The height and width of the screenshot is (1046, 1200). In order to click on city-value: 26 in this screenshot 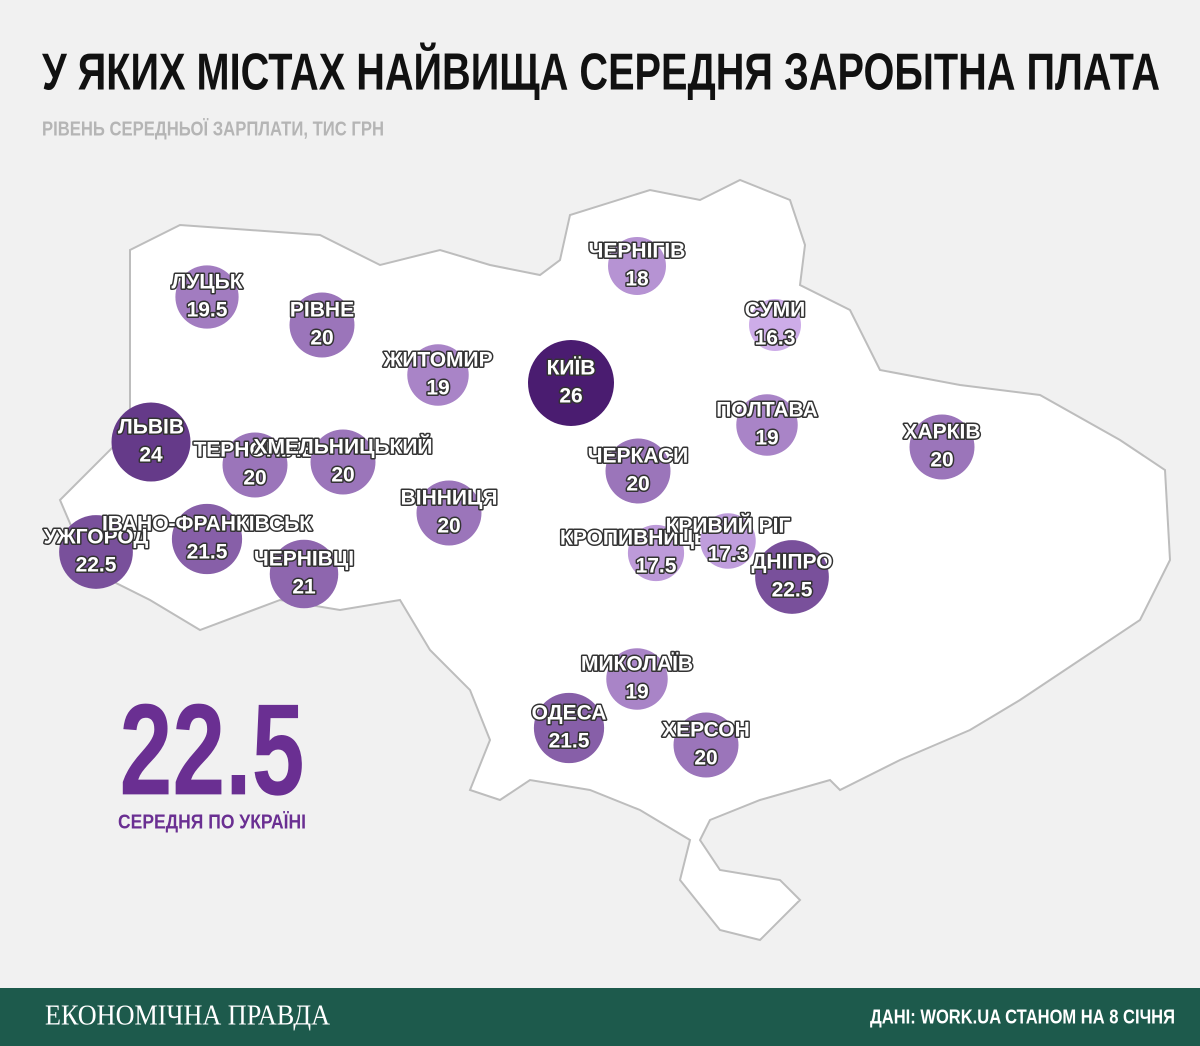, I will do `click(570, 396)`.